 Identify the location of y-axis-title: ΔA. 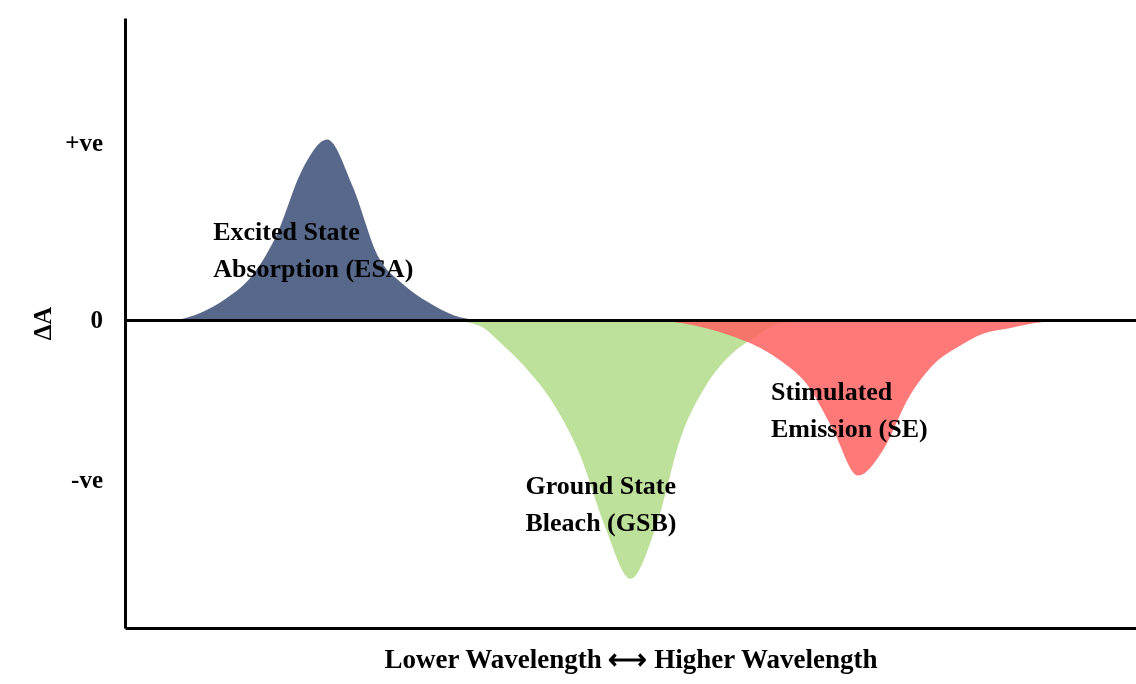
(42, 323).